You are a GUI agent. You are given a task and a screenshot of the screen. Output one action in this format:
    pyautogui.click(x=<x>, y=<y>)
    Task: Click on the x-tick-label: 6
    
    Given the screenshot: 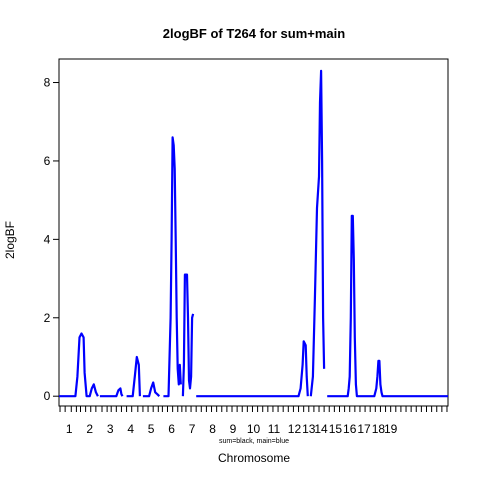 What is the action you would take?
    pyautogui.click(x=171, y=429)
    